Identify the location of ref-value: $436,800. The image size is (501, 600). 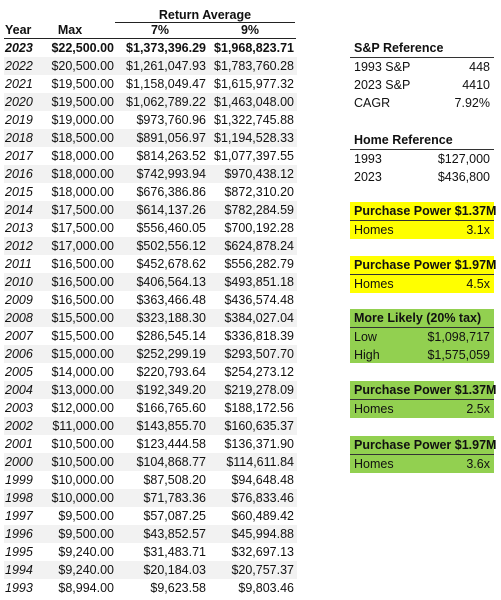
(463, 177).